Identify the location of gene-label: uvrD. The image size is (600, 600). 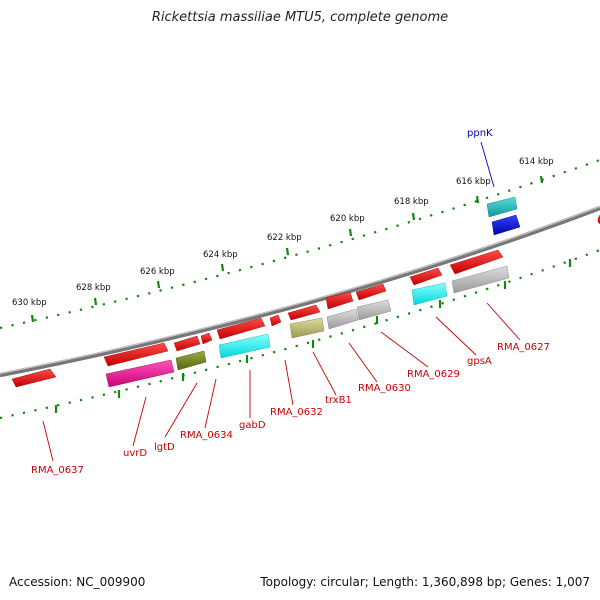
(135, 453).